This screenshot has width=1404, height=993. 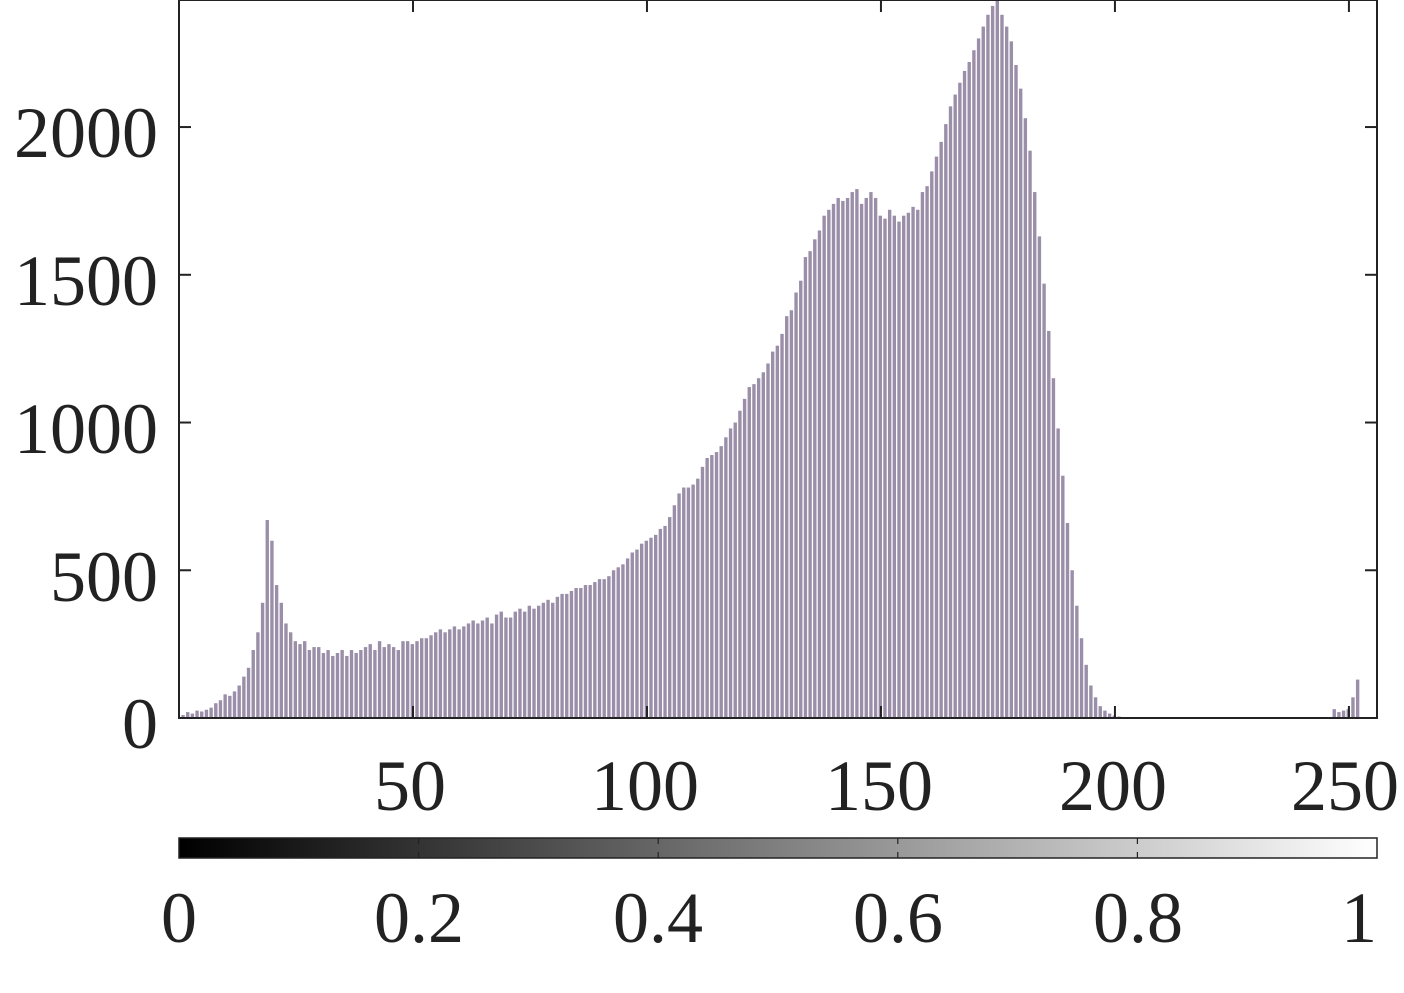 I want to click on colorbar-ticks, so click(x=778, y=848).